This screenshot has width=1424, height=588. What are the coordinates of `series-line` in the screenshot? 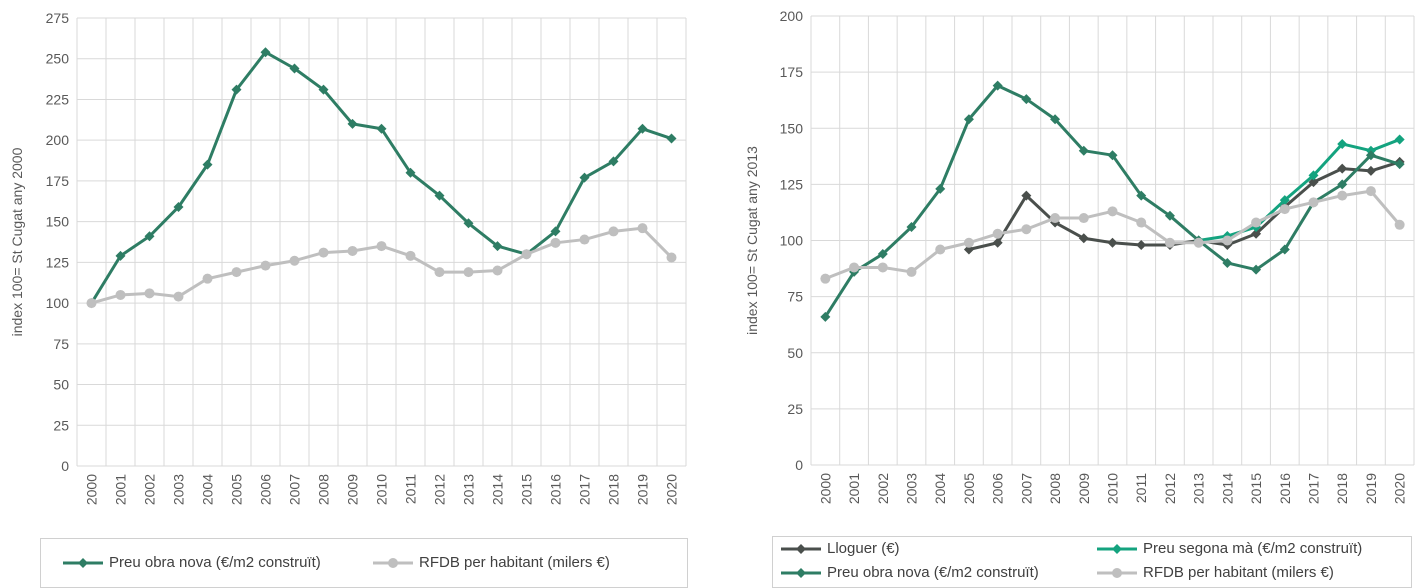 It's located at (1299, 190).